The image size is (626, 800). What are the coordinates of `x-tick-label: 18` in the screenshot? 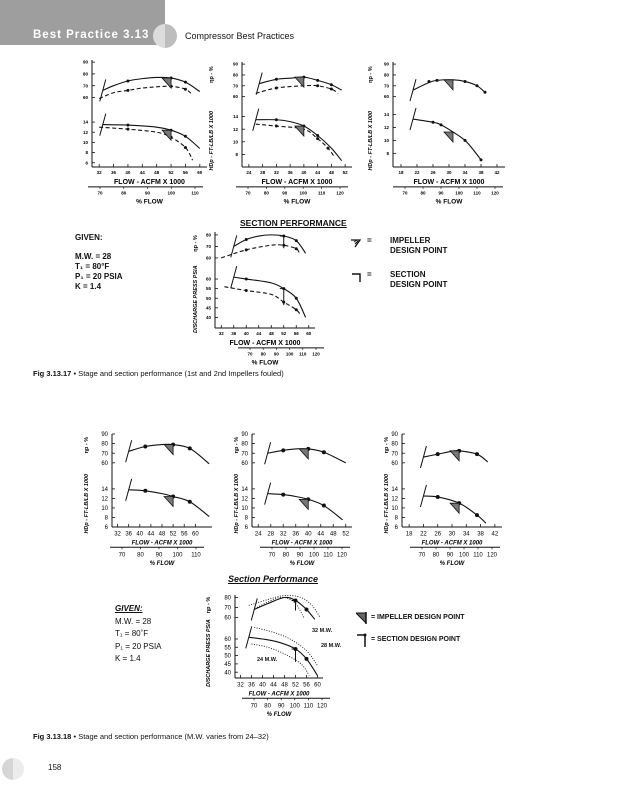 It's located at (401, 172).